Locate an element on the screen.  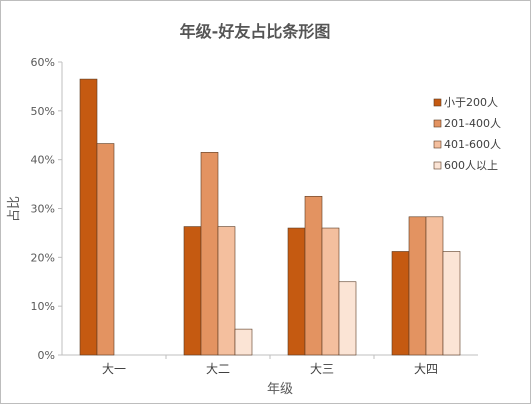
x-tick-label: 大一 is located at coordinates (114, 369).